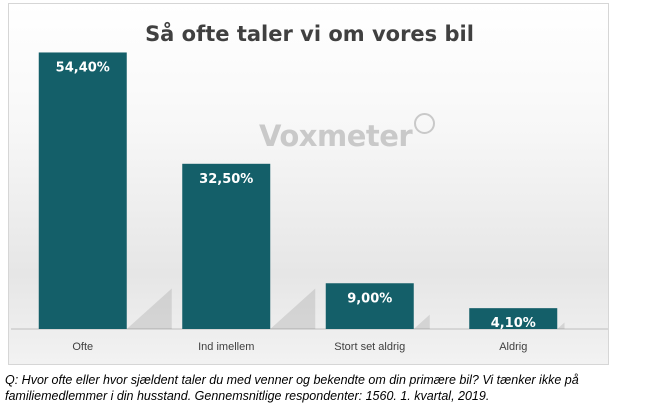 This screenshot has width=660, height=409. Describe the element at coordinates (309, 34) in the screenshot. I see `chart-title: Så ofte taler vi om vores bil` at that location.